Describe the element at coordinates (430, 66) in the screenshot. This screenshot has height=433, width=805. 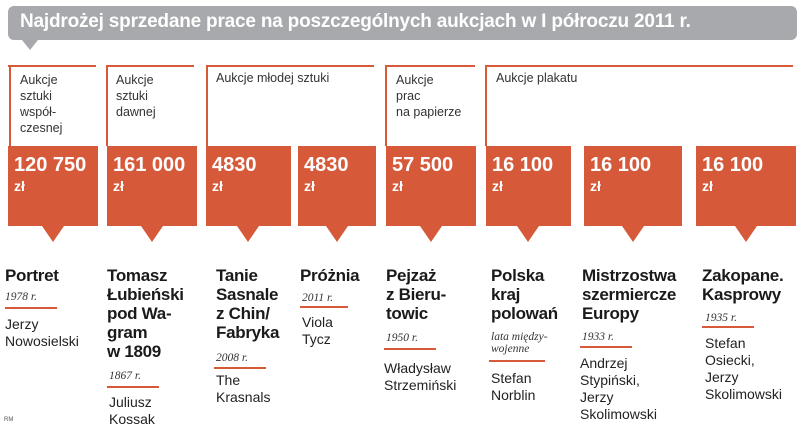
I see `category-line-works-on-paper` at that location.